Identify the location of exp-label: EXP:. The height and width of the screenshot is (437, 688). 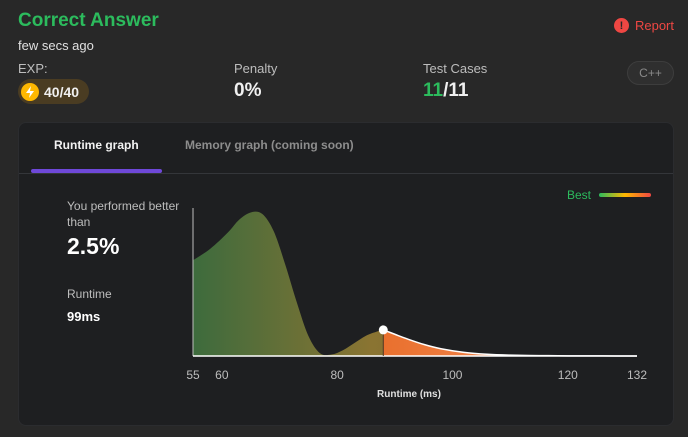
(33, 68).